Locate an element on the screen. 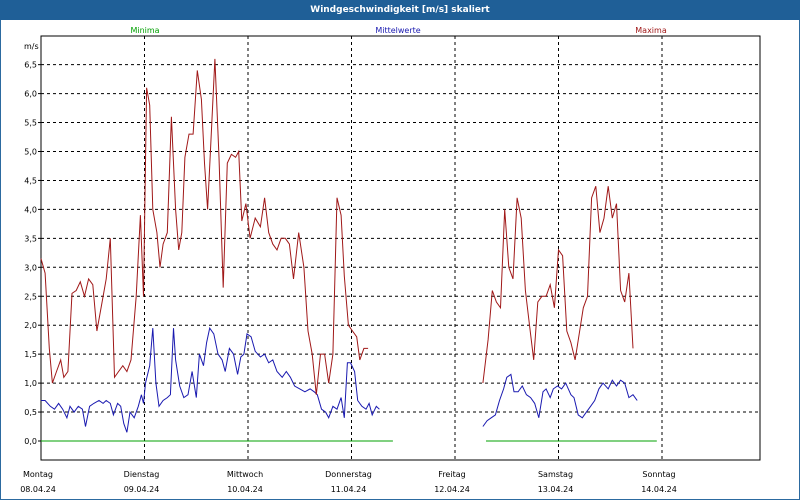  x-tick-day: Dienstag is located at coordinates (142, 474).